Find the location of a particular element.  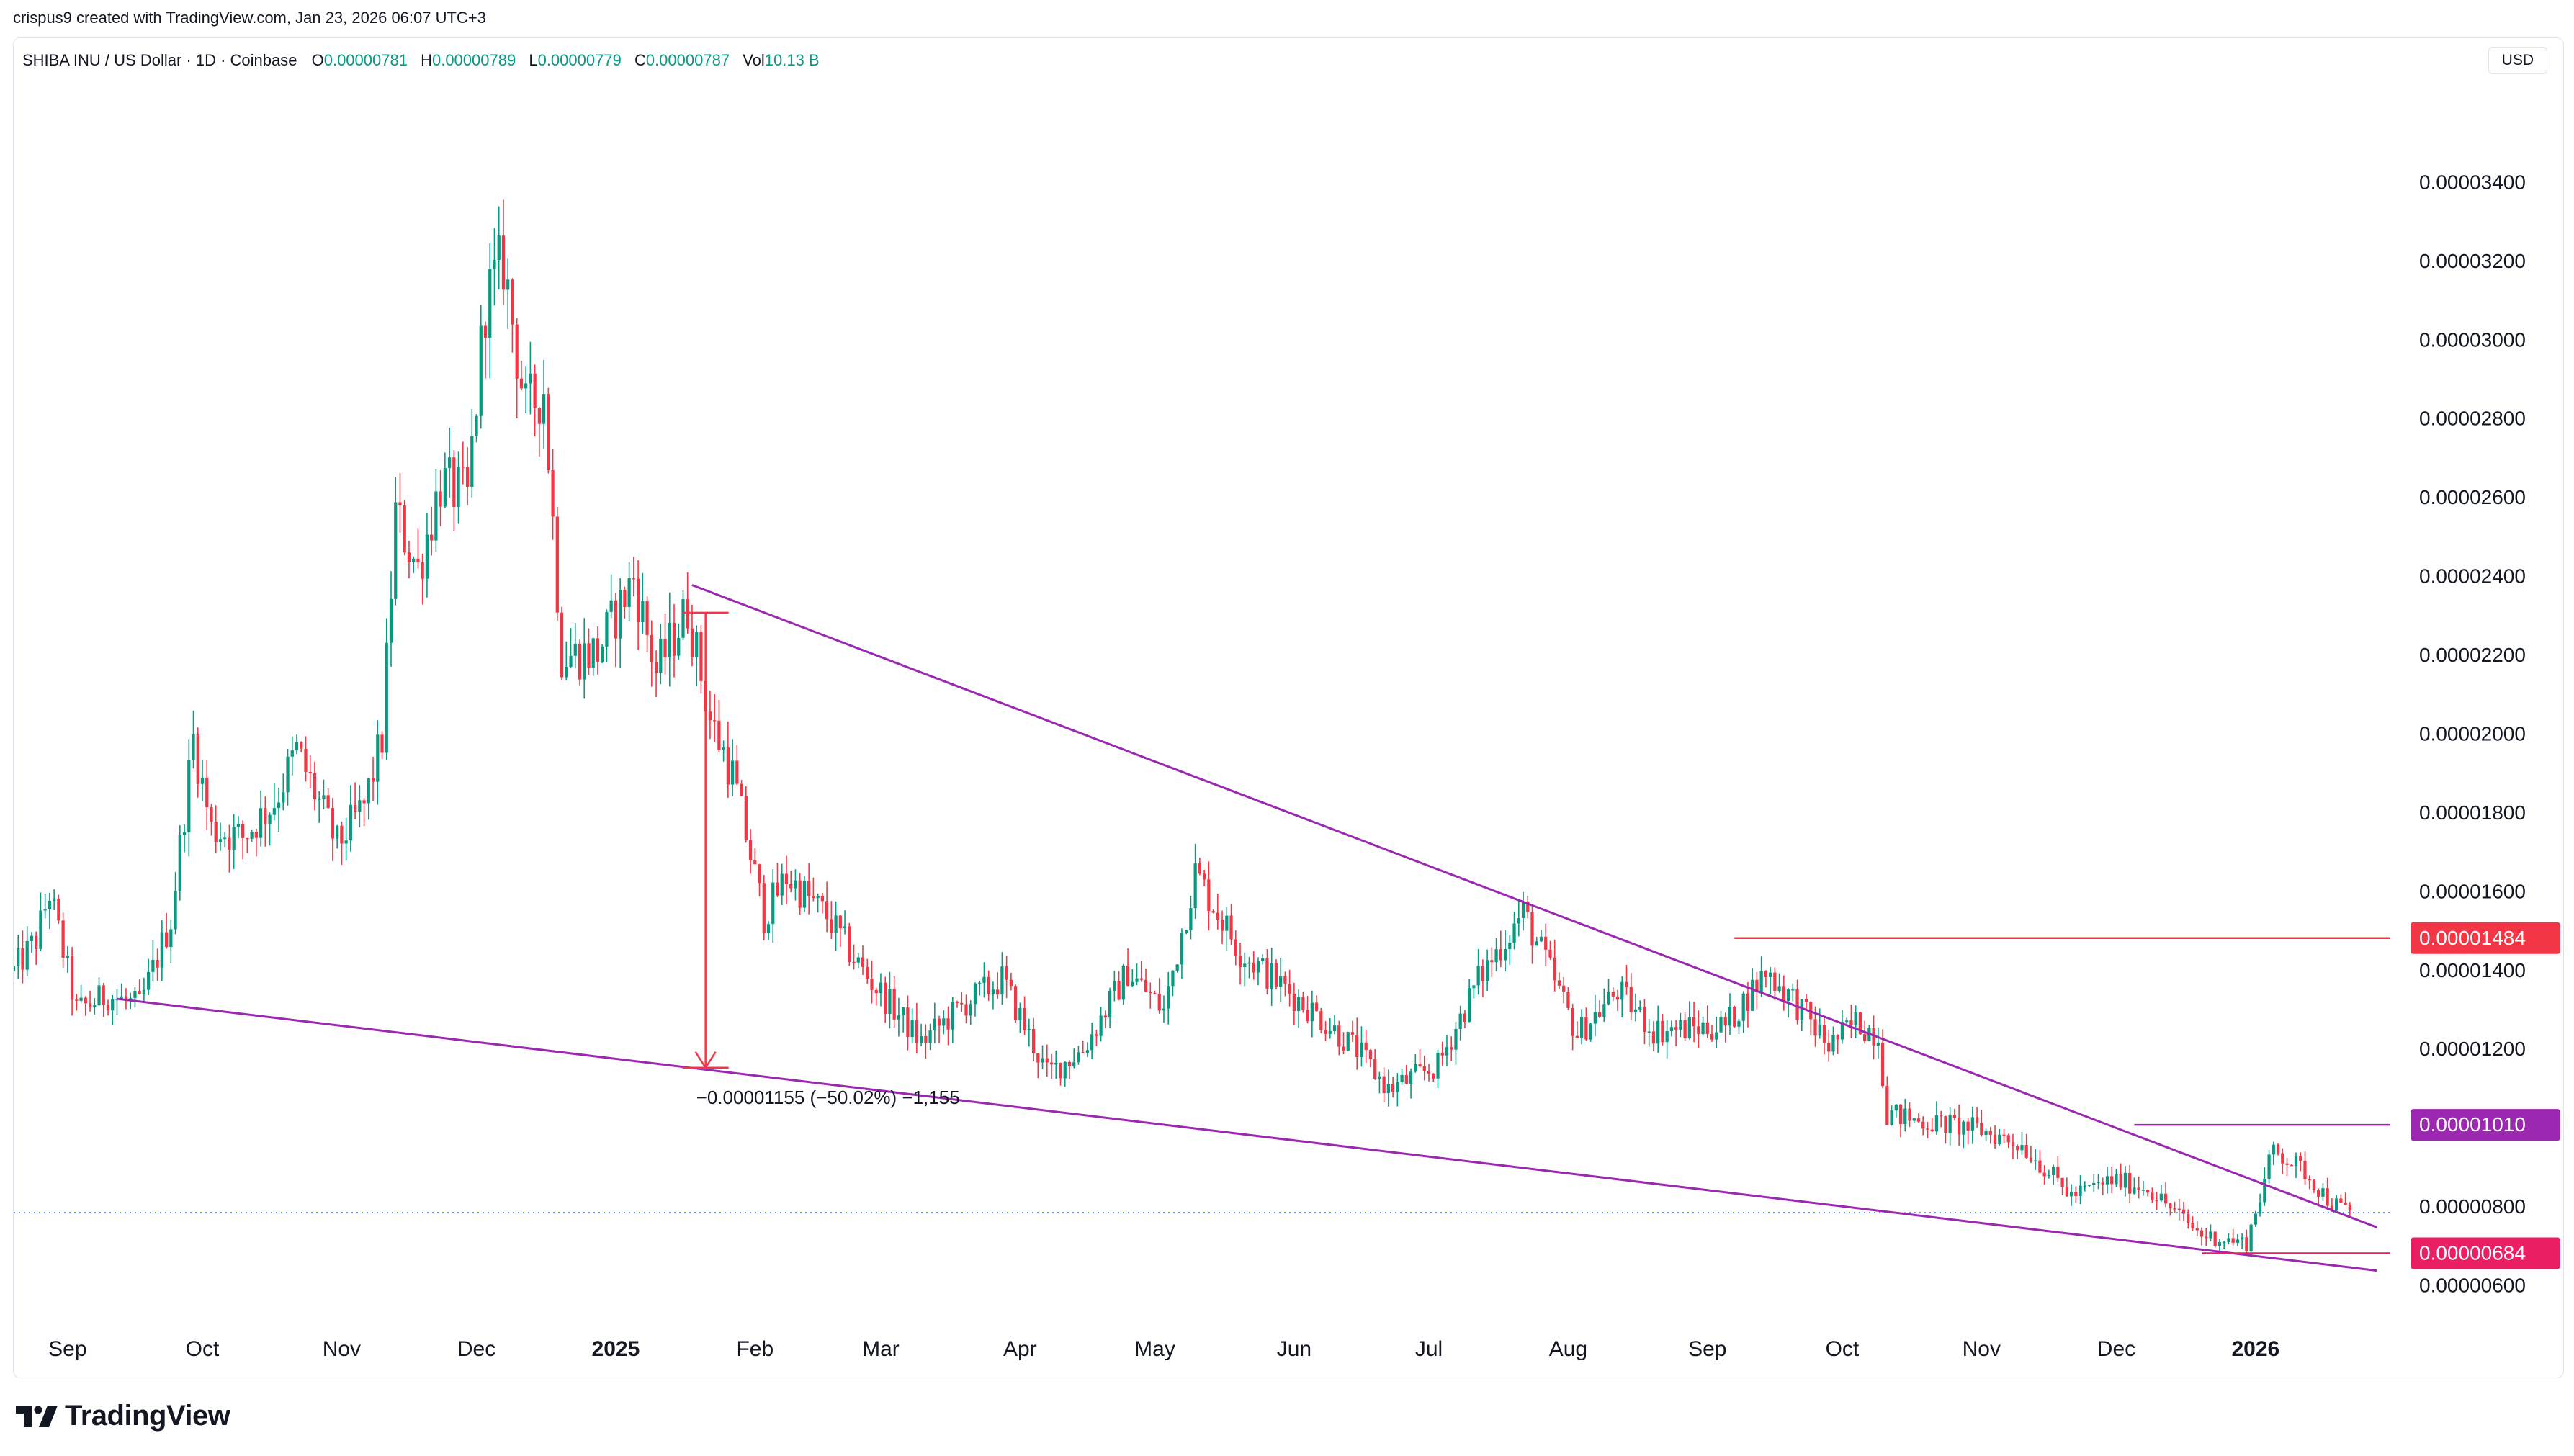

y-tick-label: 0.00002400 is located at coordinates (2472, 576).